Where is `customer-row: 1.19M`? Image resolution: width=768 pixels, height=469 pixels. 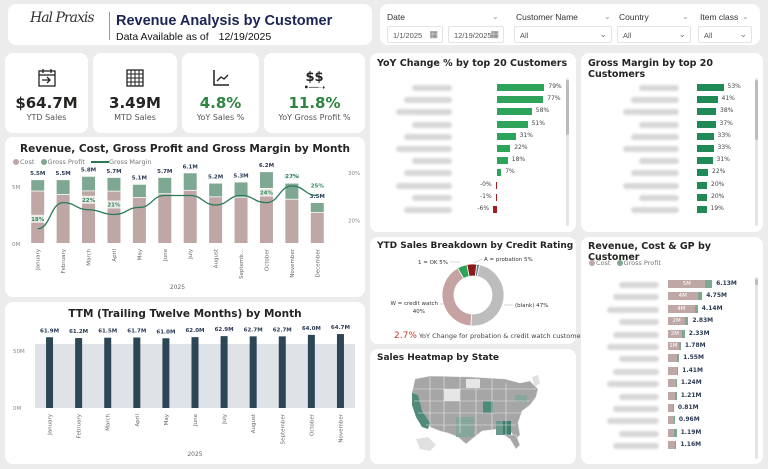 customer-row: 1.19M is located at coordinates (668, 433).